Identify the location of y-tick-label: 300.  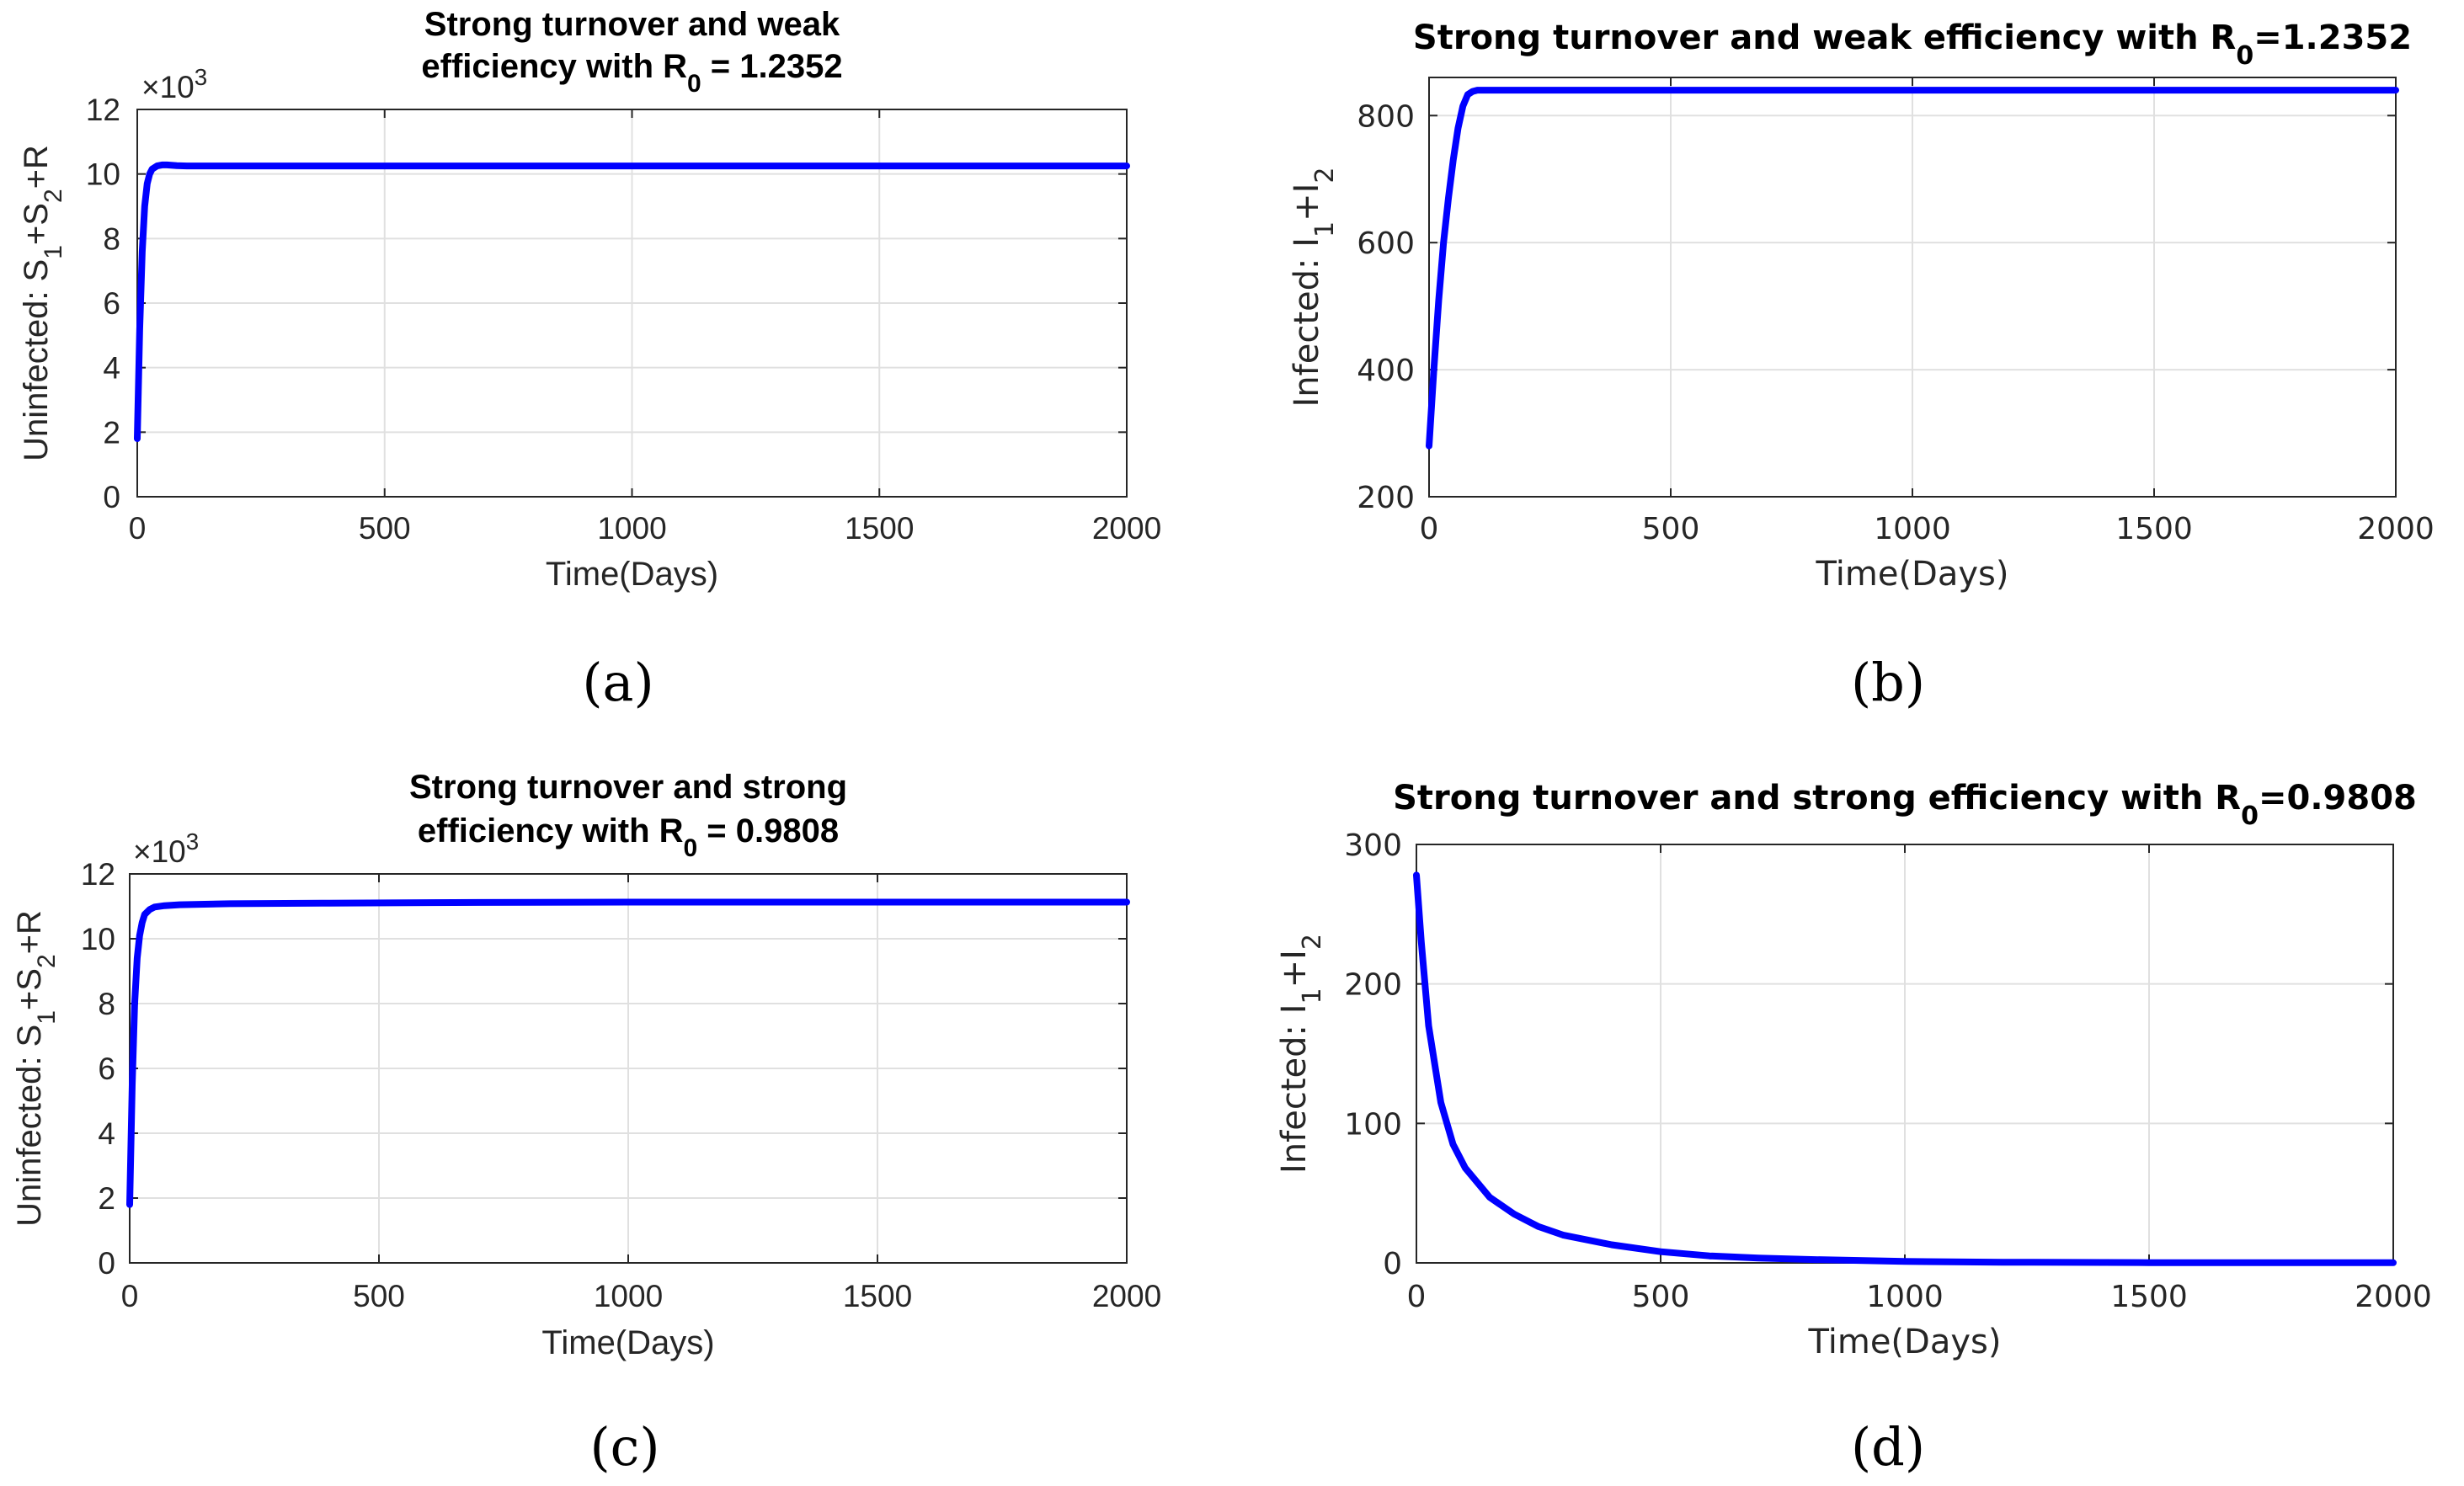
(1373, 846).